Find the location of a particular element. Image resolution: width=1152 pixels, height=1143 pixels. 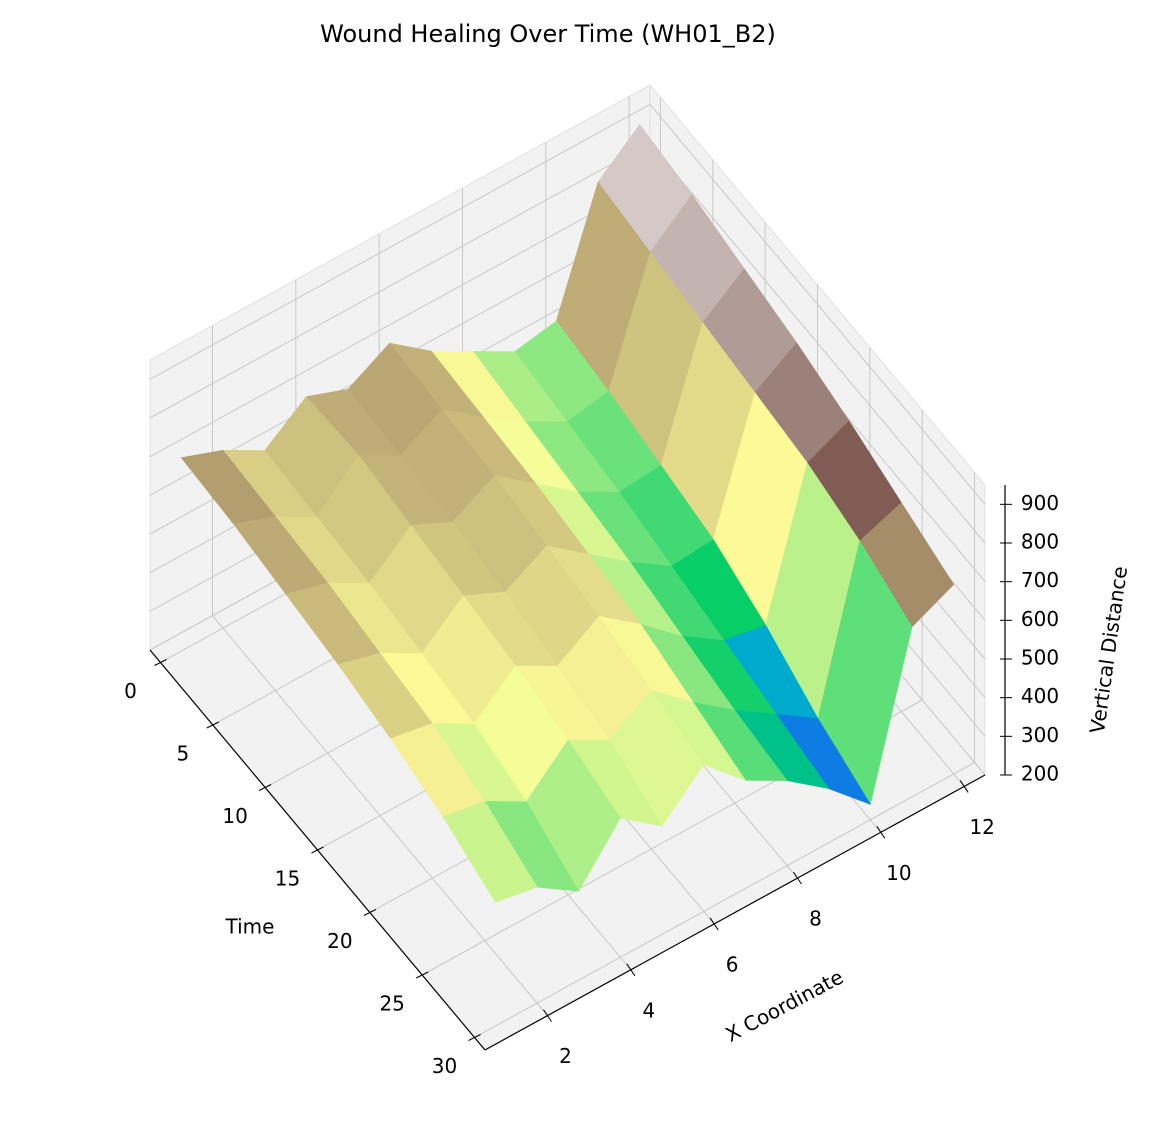

x-tick-label: 8 is located at coordinates (815, 919).